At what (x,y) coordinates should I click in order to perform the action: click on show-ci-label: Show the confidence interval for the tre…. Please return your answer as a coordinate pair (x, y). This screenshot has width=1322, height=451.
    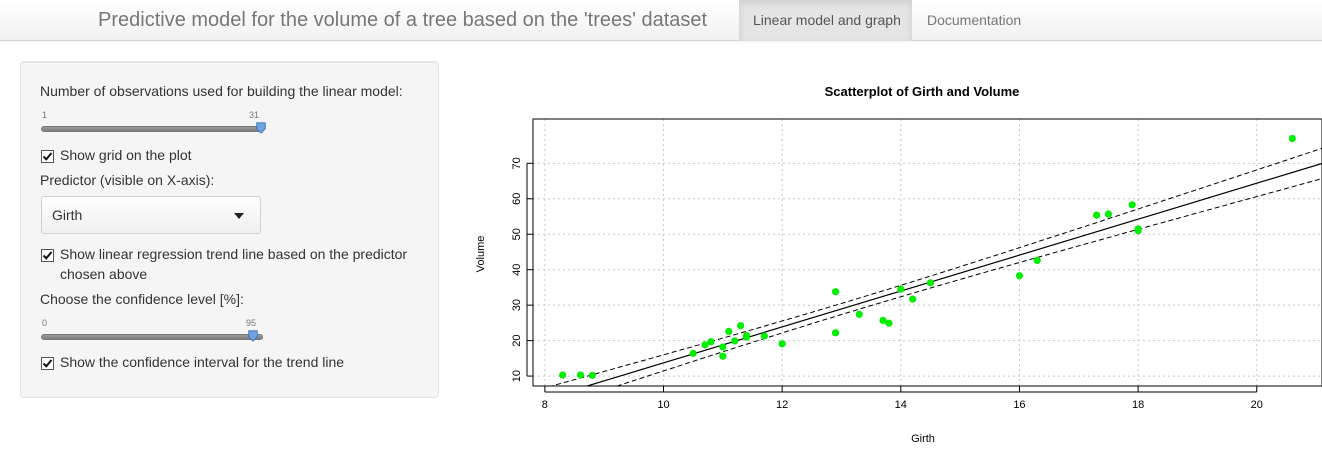
    Looking at the image, I should click on (202, 362).